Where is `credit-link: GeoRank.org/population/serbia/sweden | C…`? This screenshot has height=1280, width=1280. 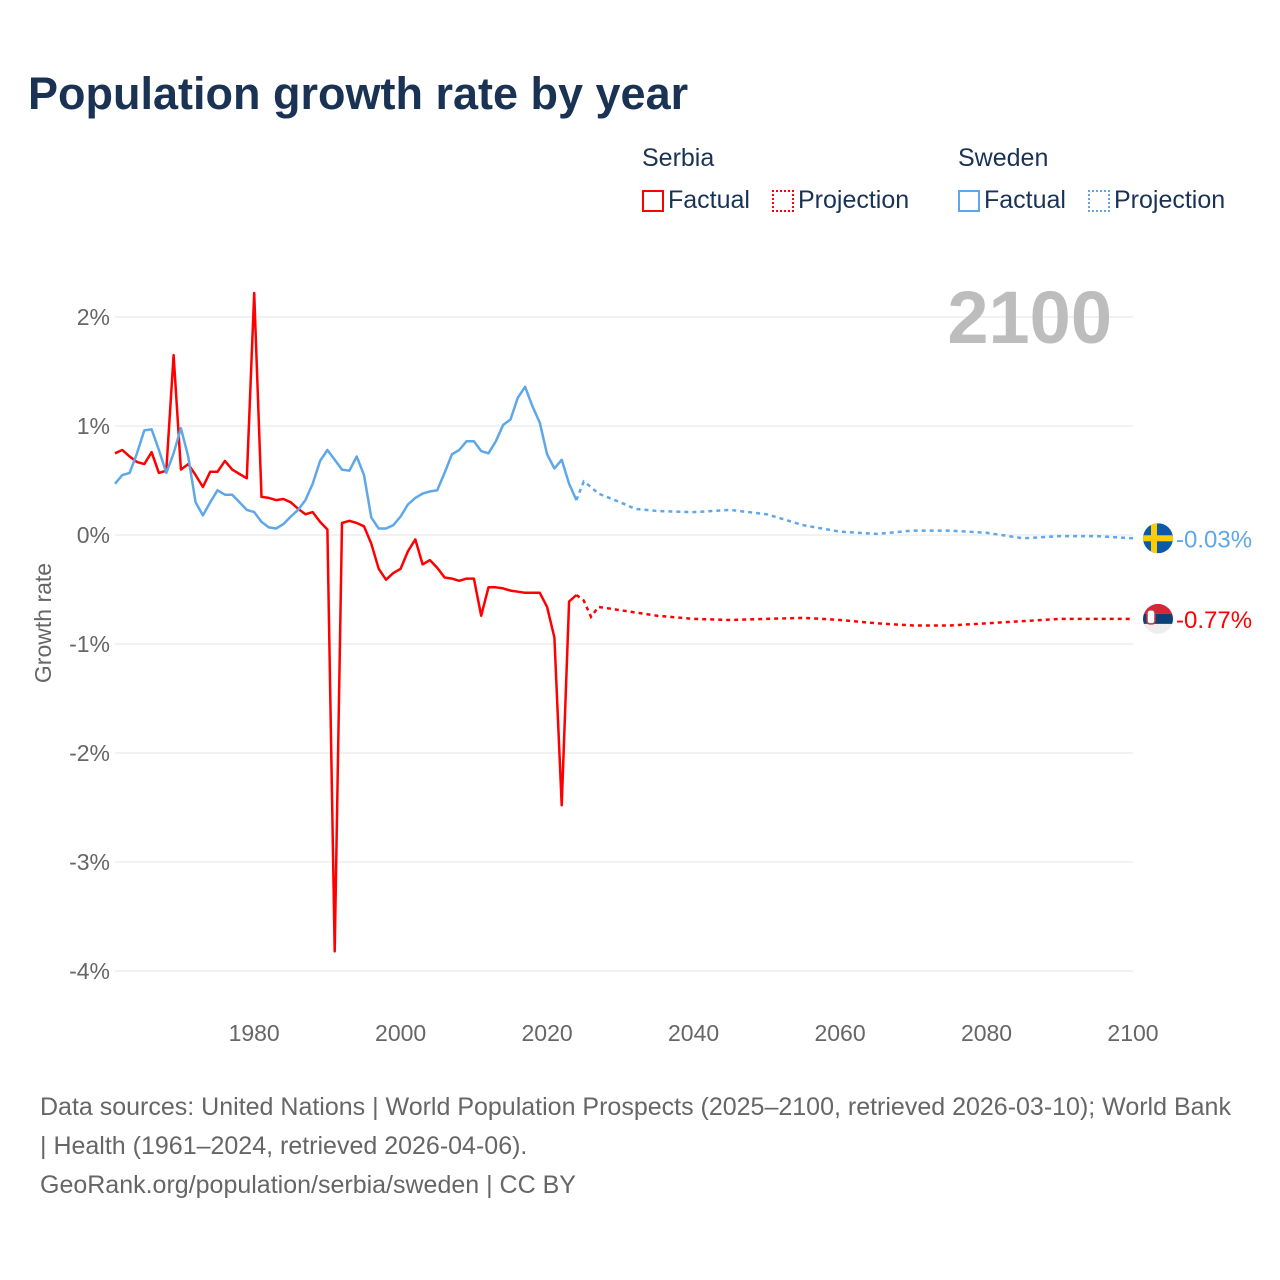 credit-link: GeoRank.org/population/serbia/sweden | C… is located at coordinates (308, 1185).